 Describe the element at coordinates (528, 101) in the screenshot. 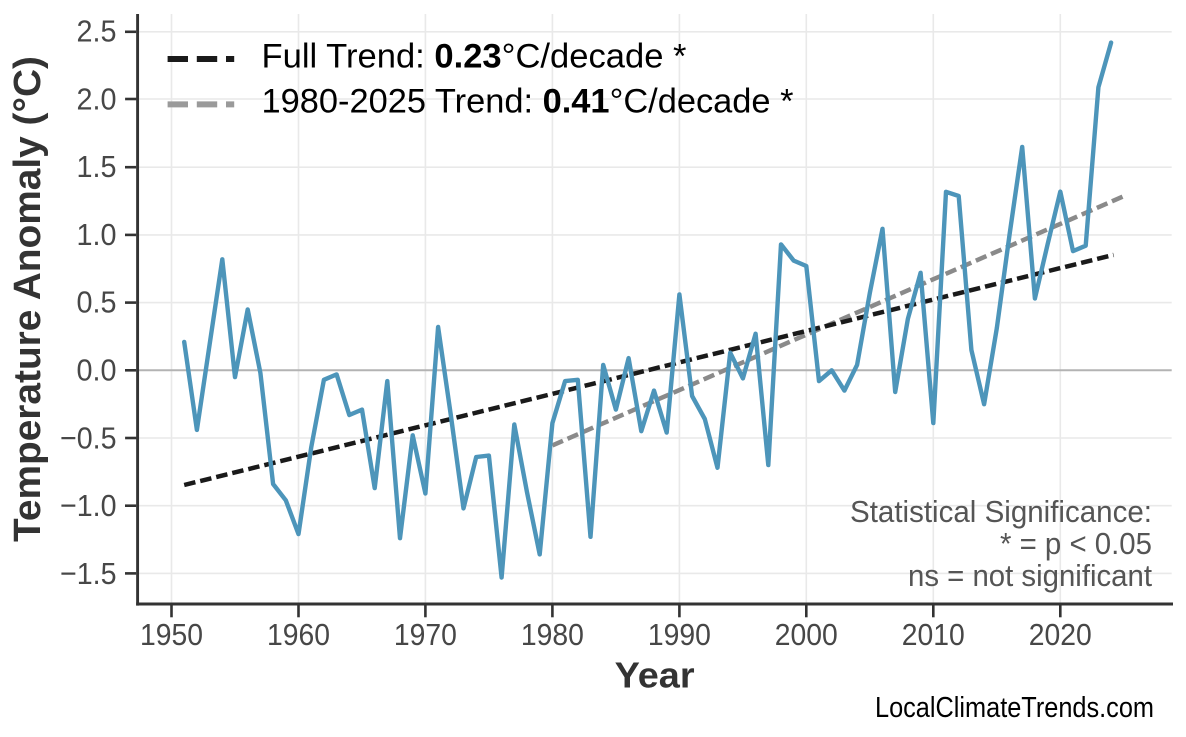

I see `svg-text:1980-2025 Trend: 0.41°C/decade: 1980-2025 Trend: 0.41°C/decade *` at that location.